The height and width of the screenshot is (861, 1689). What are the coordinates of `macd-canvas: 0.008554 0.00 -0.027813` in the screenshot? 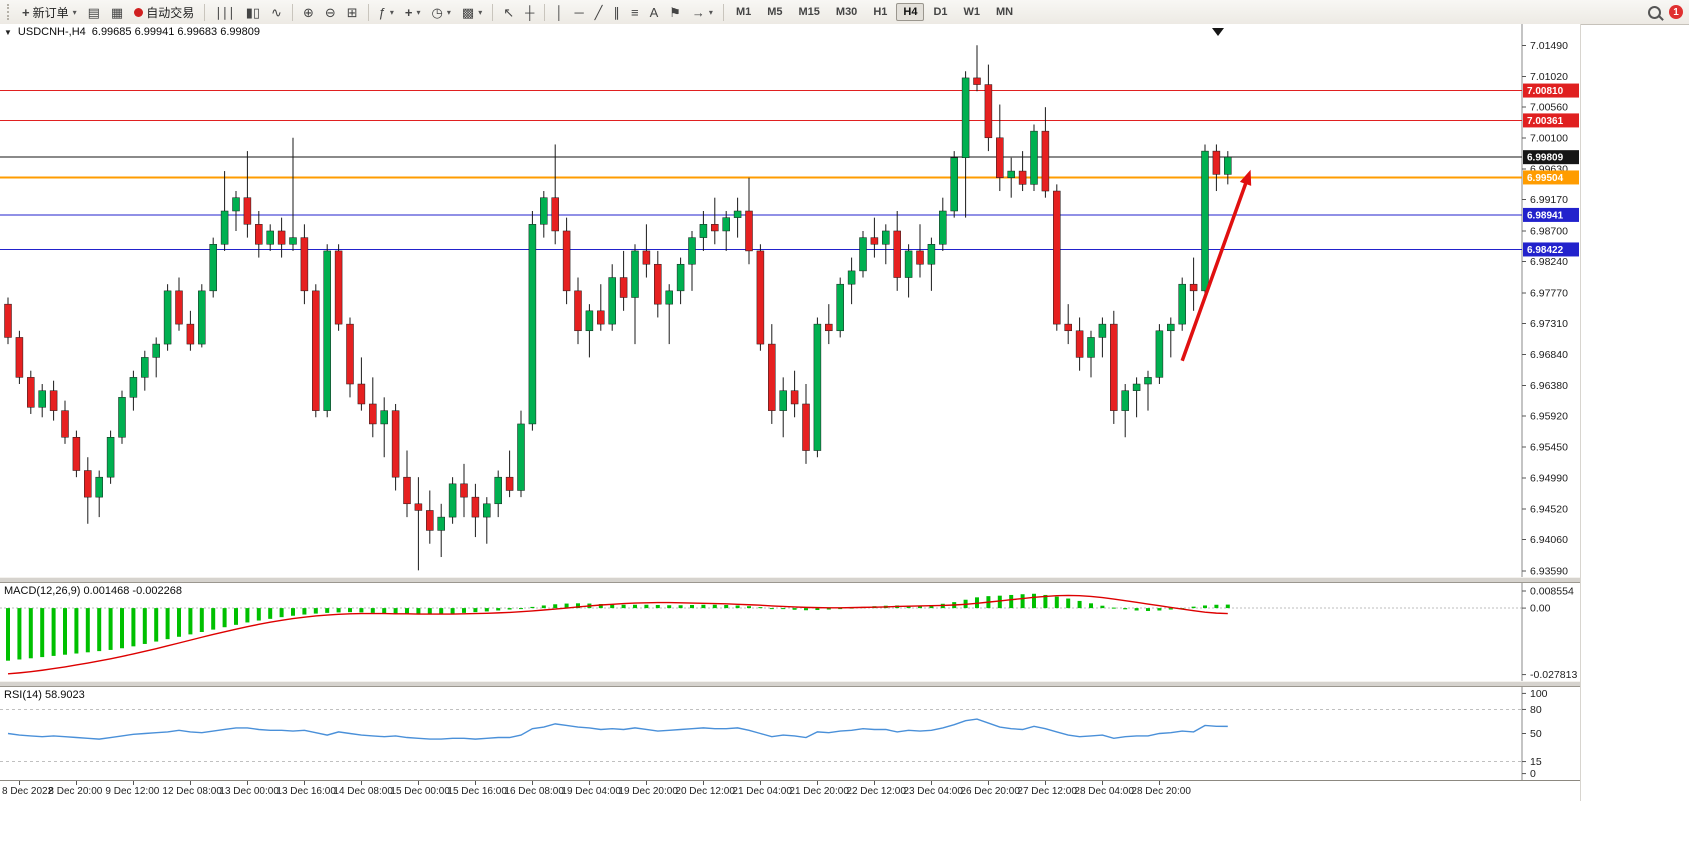 It's located at (790, 632).